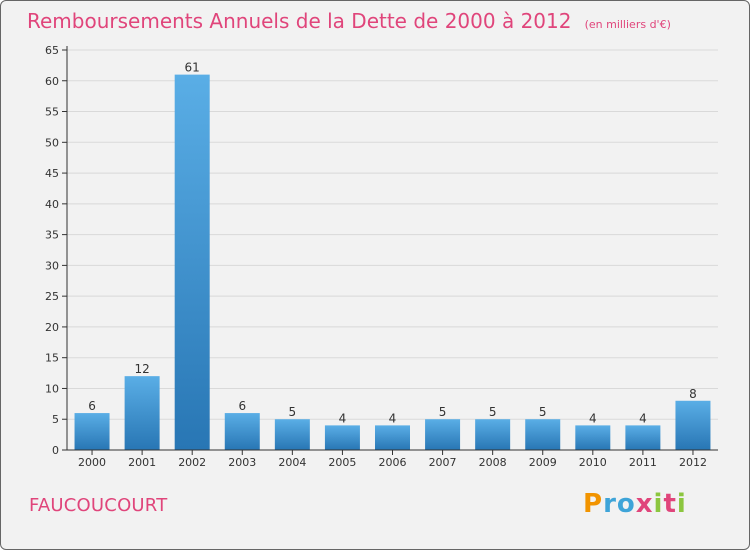 The height and width of the screenshot is (550, 750). I want to click on y-tick-label: 25, so click(52, 296).